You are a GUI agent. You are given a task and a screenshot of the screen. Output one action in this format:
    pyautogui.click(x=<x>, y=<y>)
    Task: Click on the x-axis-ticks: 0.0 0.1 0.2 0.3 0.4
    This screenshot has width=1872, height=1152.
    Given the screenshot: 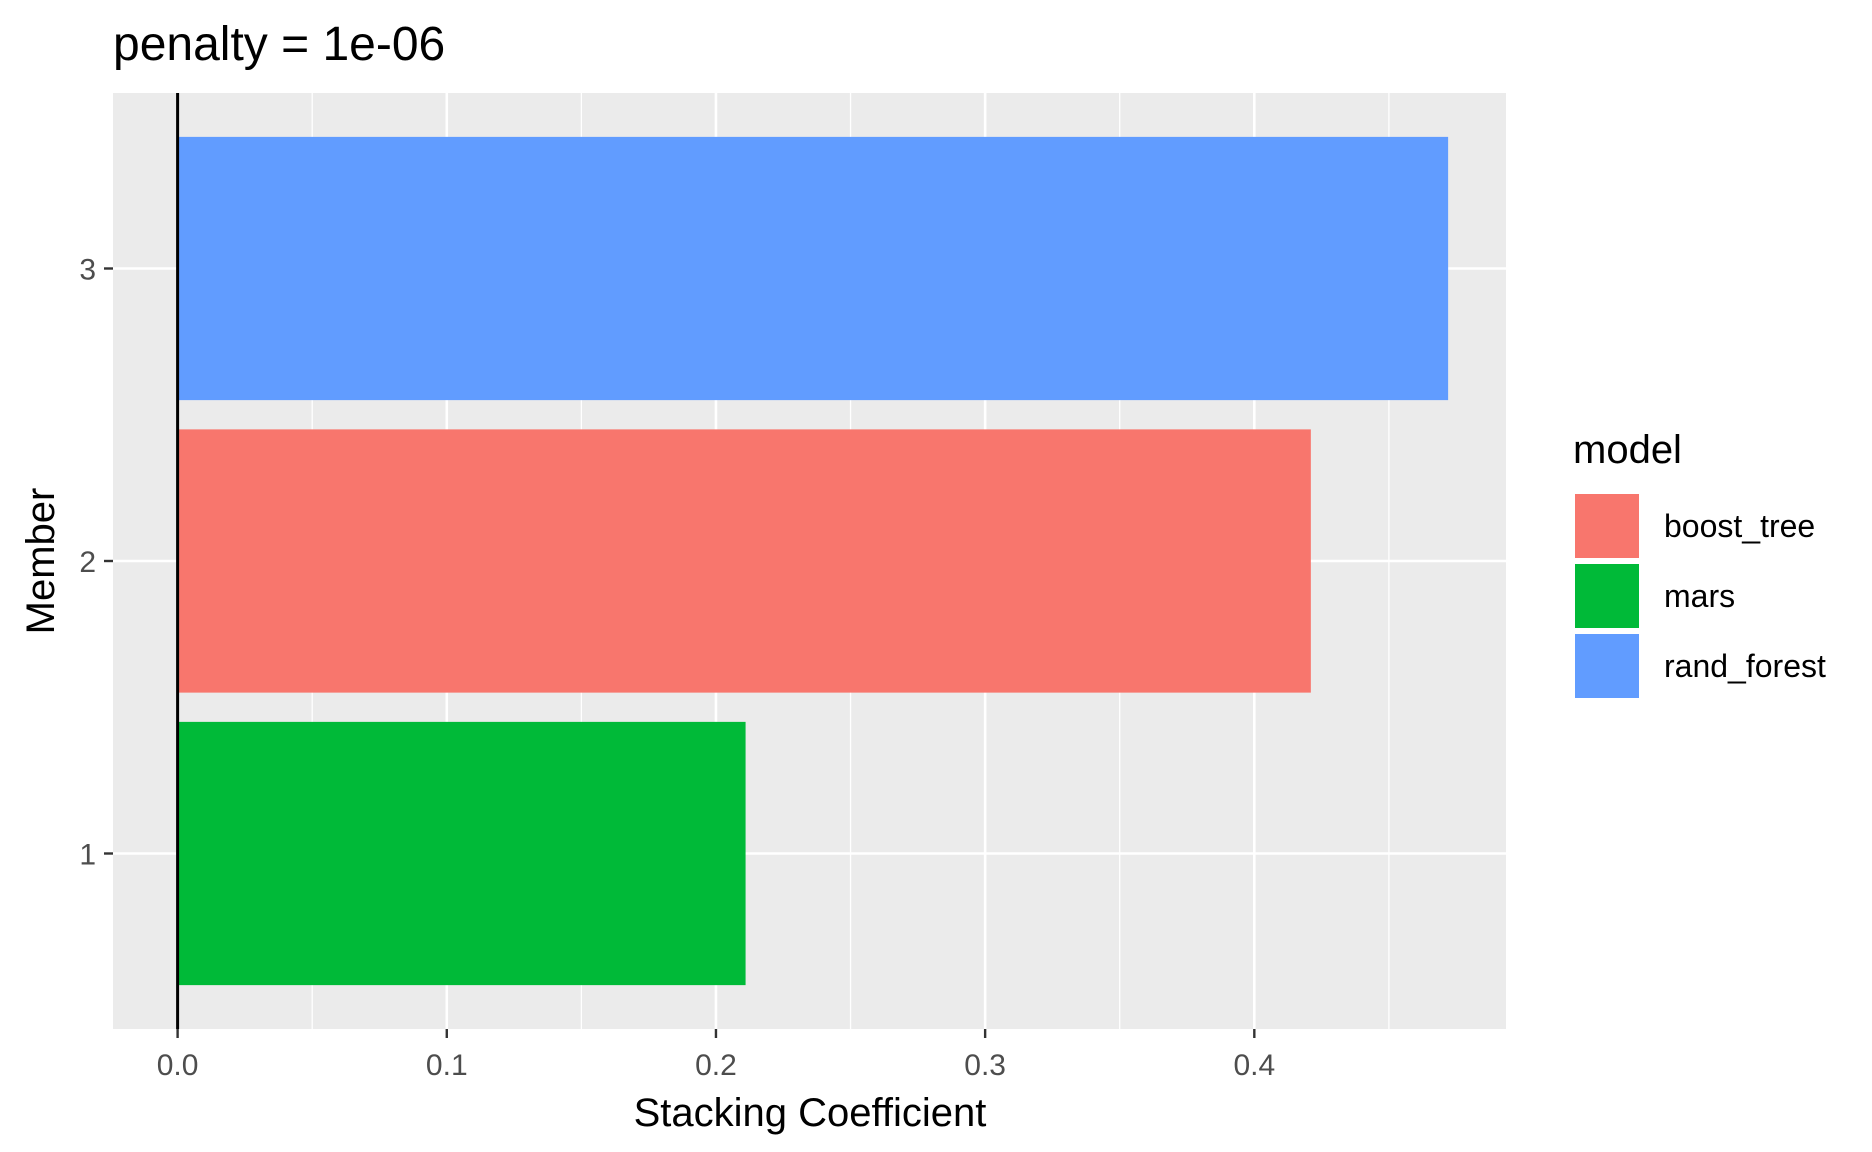 What is the action you would take?
    pyautogui.click(x=716, y=1055)
    